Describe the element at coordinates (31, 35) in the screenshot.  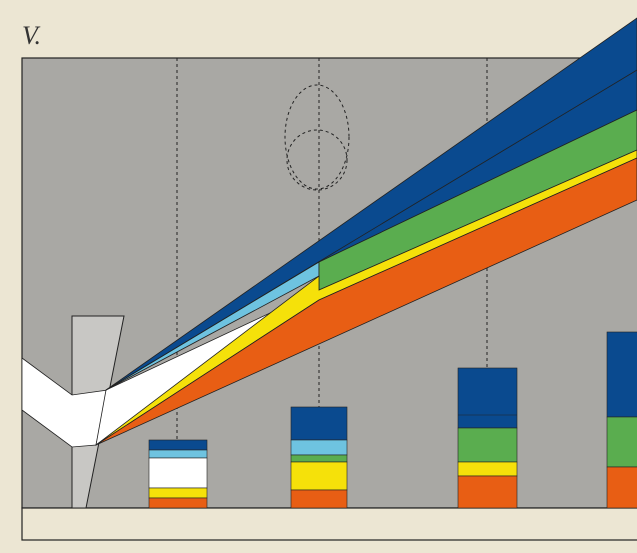
I see `plate-label: V.` at that location.